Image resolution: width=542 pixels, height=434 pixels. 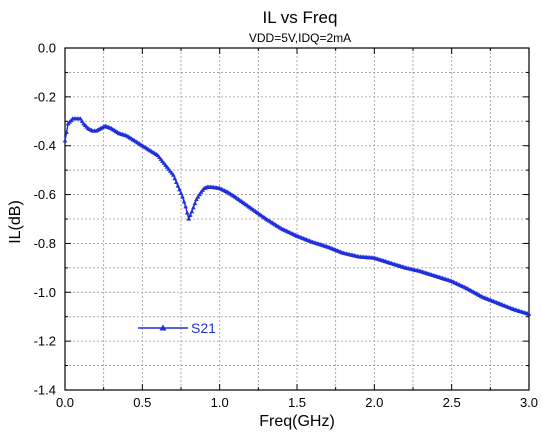 What do you see at coordinates (15, 222) in the screenshot?
I see `y-axis-label: IL(dB)` at bounding box center [15, 222].